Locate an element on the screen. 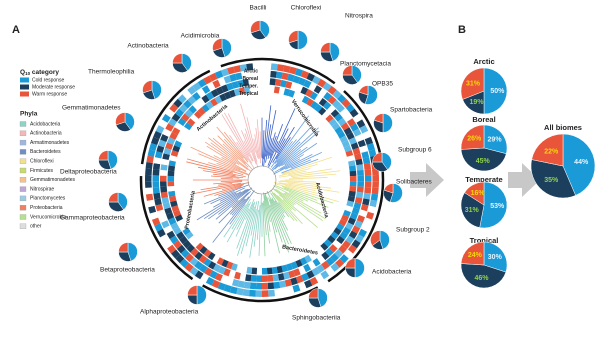  legend-title: Q10 category is located at coordinates (39, 72).